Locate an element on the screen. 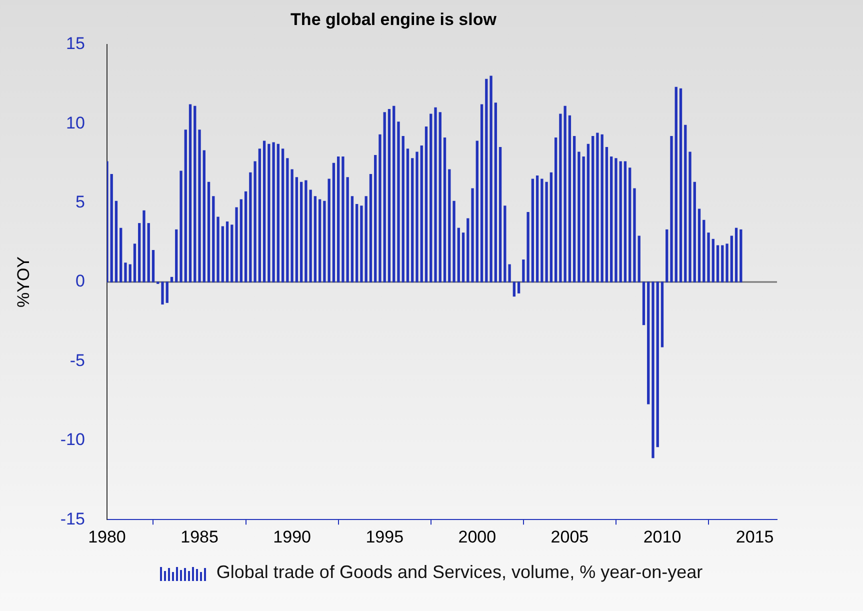 This screenshot has height=611, width=863. x-tick-label: 2000 is located at coordinates (477, 536).